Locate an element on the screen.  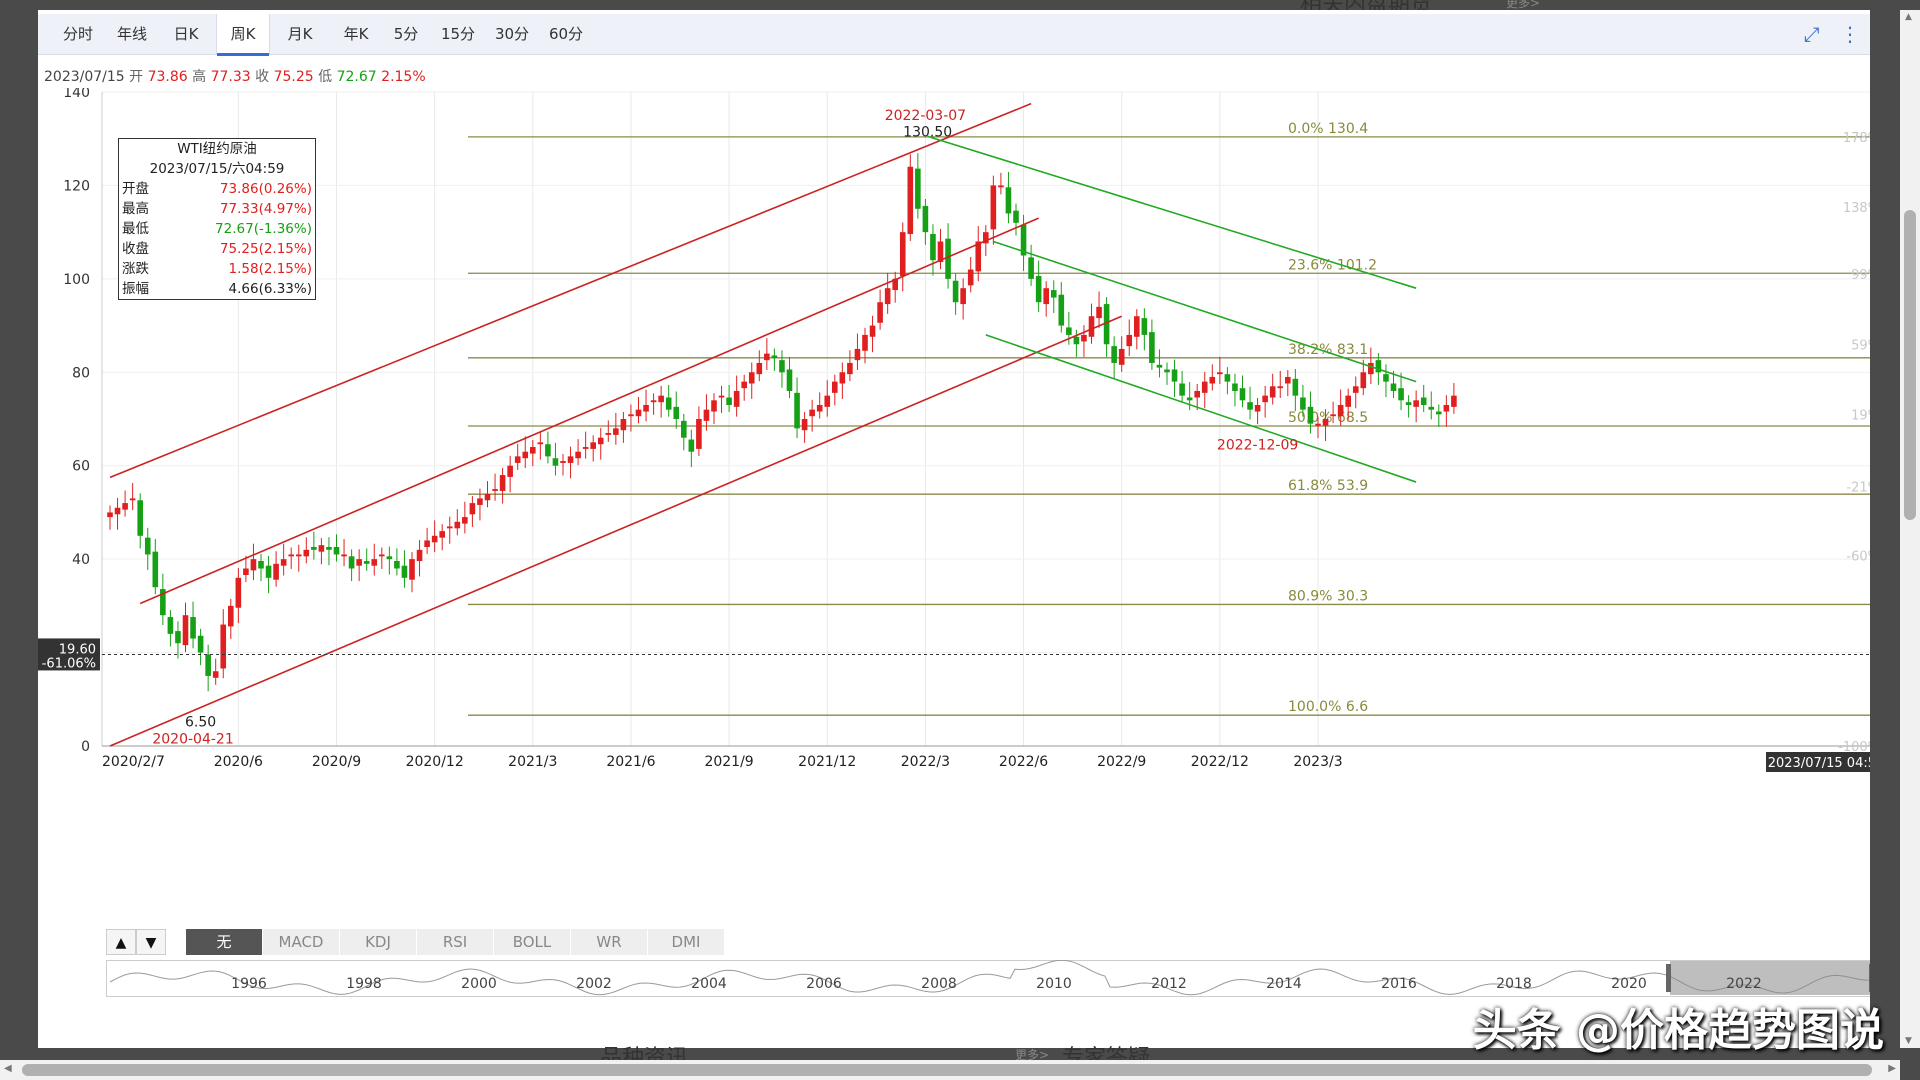
green-channel-line is located at coordinates (1205, 311).